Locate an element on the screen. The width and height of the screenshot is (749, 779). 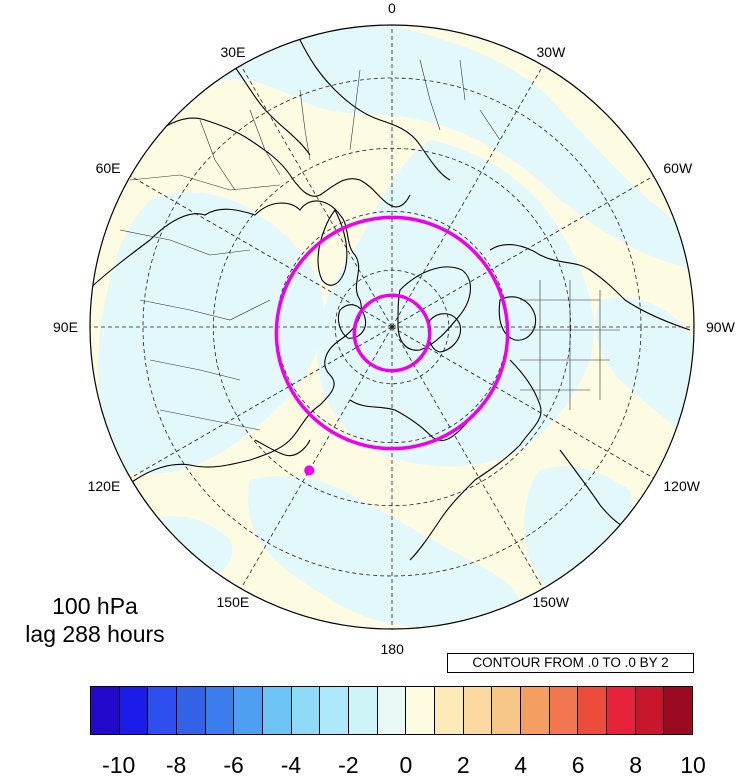
europe-coast is located at coordinates (285, 162).